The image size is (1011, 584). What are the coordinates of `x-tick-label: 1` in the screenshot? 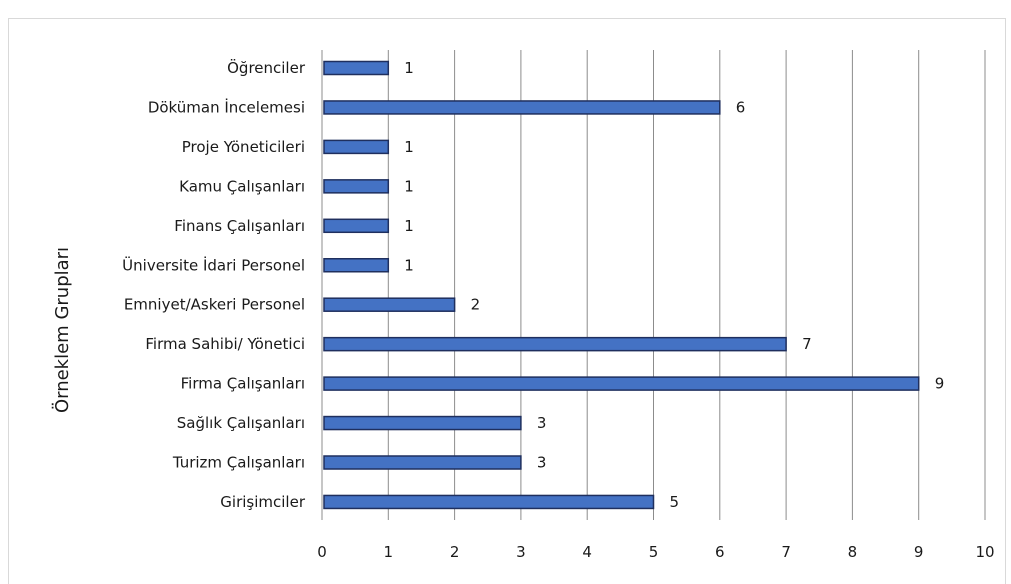 It's located at (389, 552).